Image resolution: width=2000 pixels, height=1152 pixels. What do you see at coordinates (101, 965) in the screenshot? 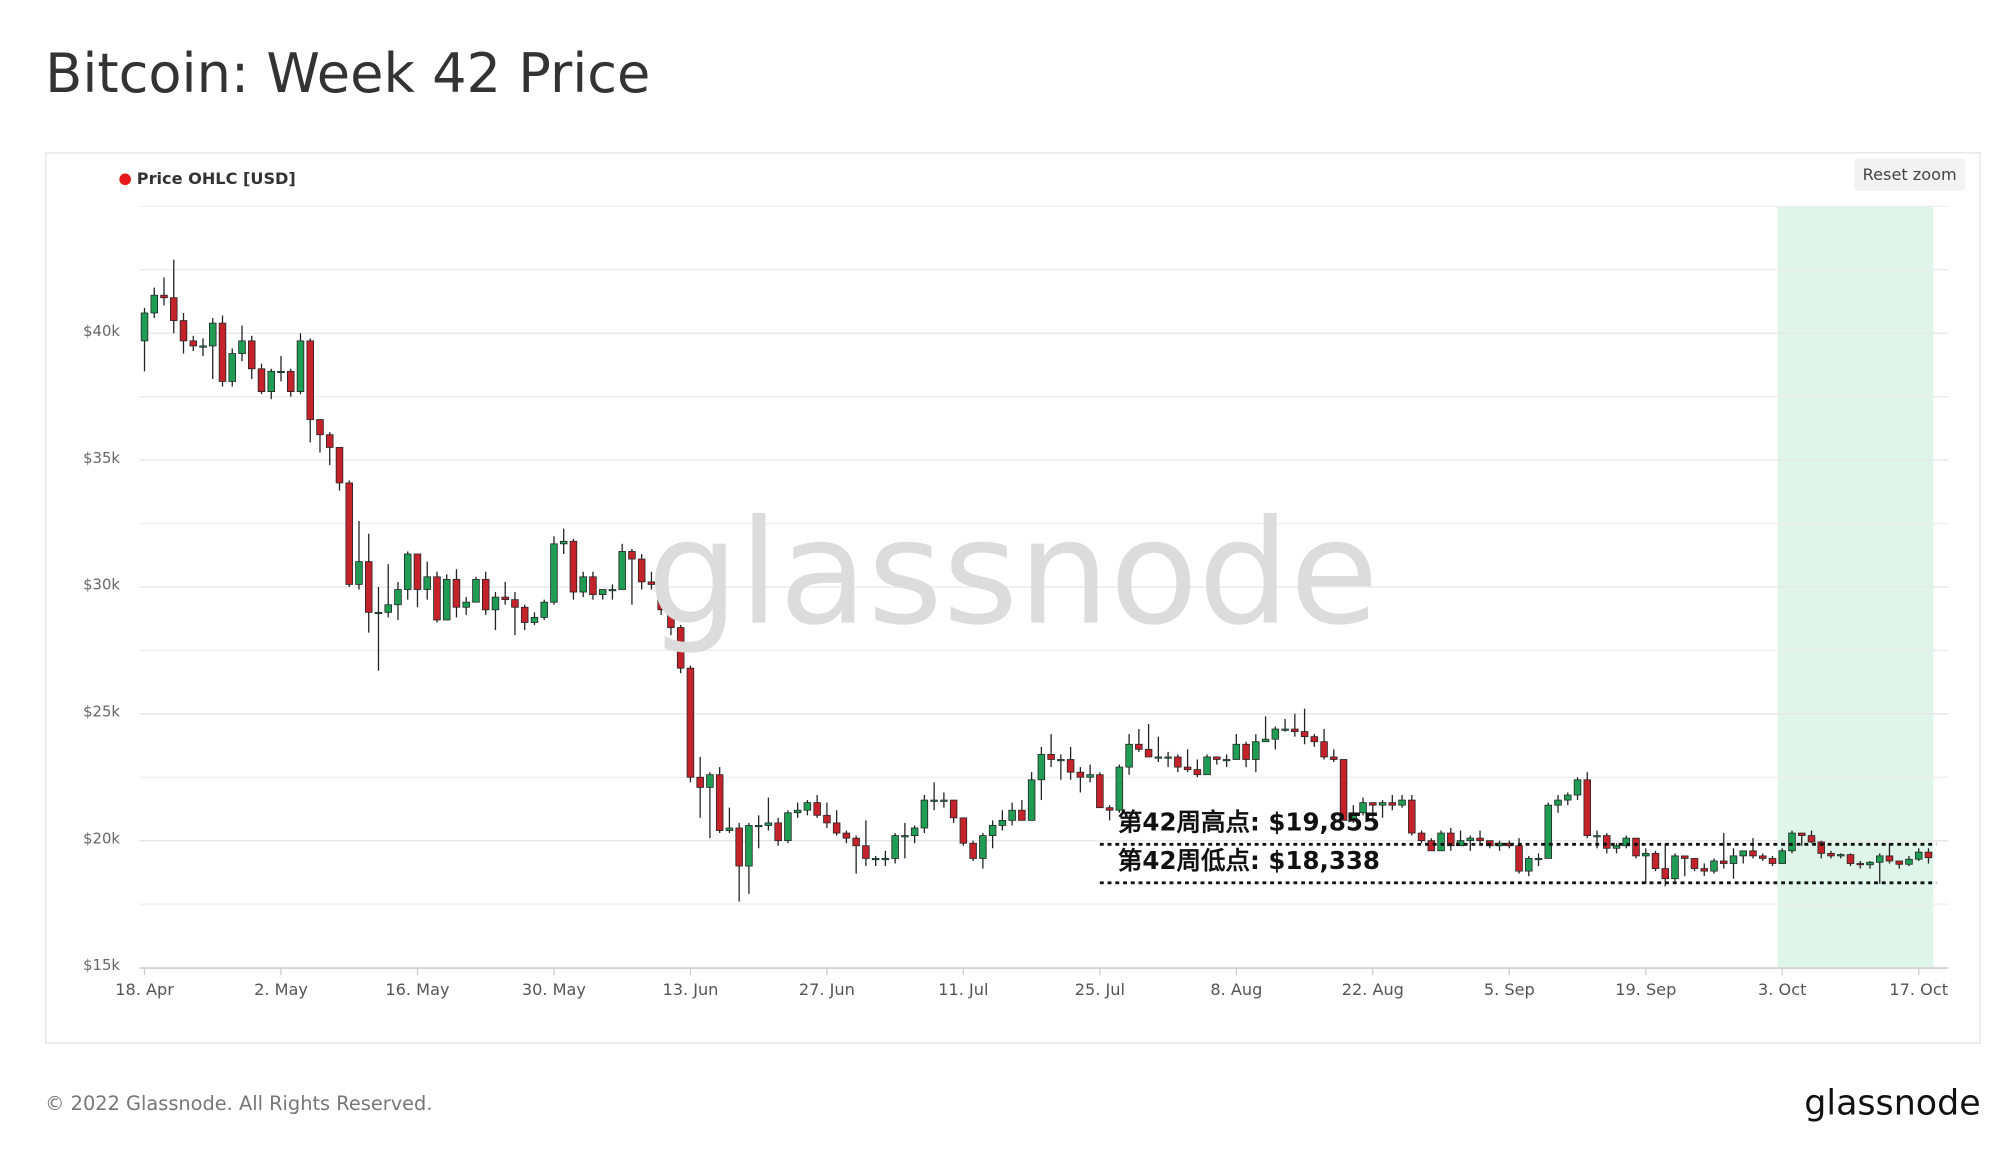
I see `y-tick-label: $15k` at bounding box center [101, 965].